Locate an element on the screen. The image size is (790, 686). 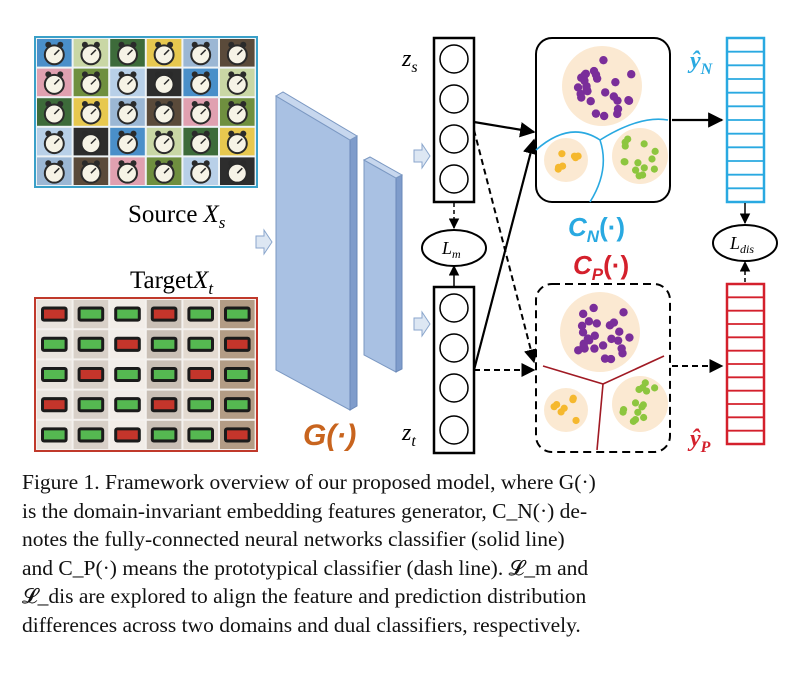
source-feature-column is located at coordinates (454, 120).